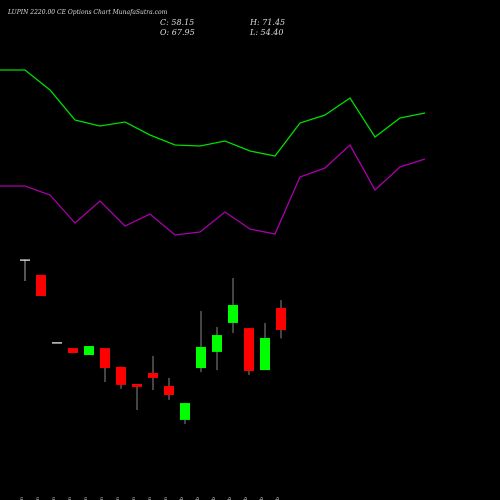 This screenshot has width=500, height=500. Describe the element at coordinates (182, 498) in the screenshot. I see `x-tick-label: 01 Feb` at that location.